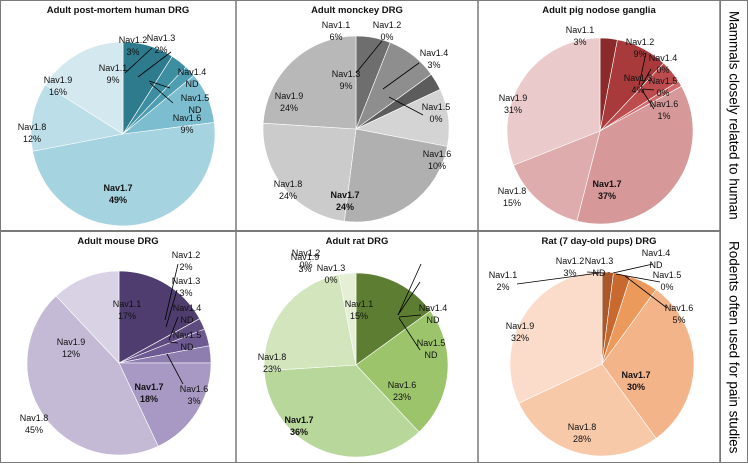 The height and width of the screenshot is (464, 748). Describe the element at coordinates (331, 274) in the screenshot. I see `slice-label: Nav1.3 0%` at that location.